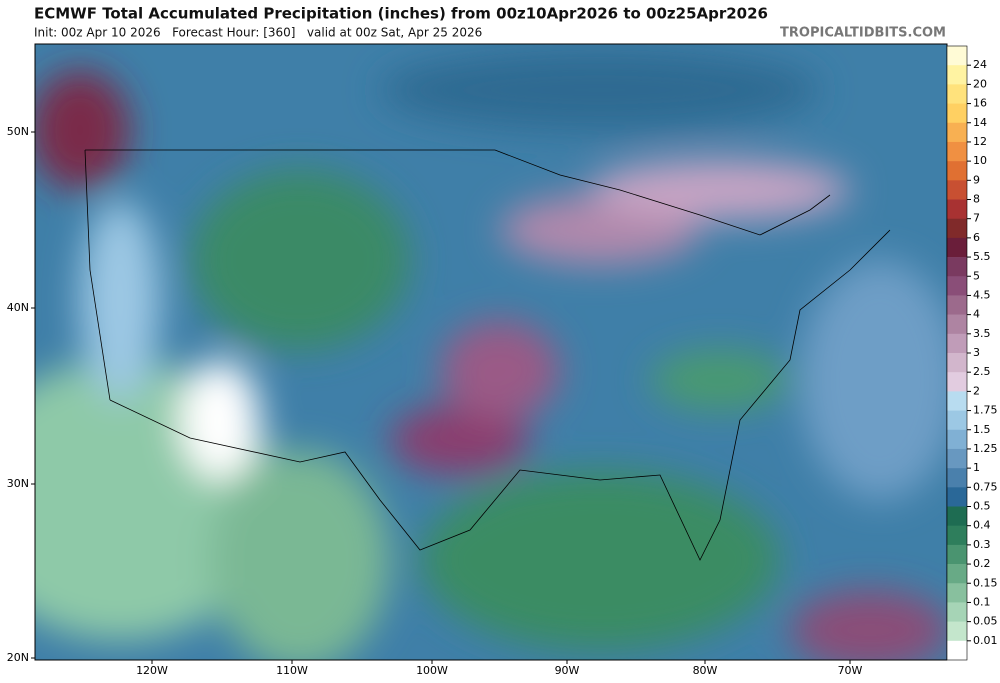  What do you see at coordinates (980, 64) in the screenshot?
I see `colorbar-label: 24` at bounding box center [980, 64].